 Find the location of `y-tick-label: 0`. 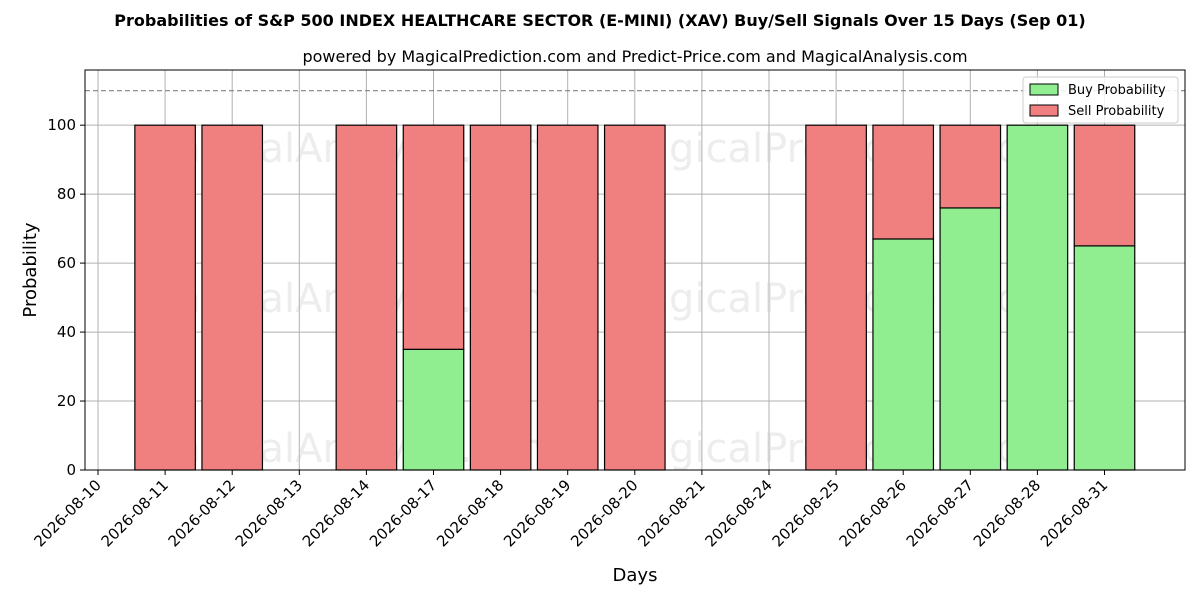

y-tick-label: 0 is located at coordinates (71, 470).